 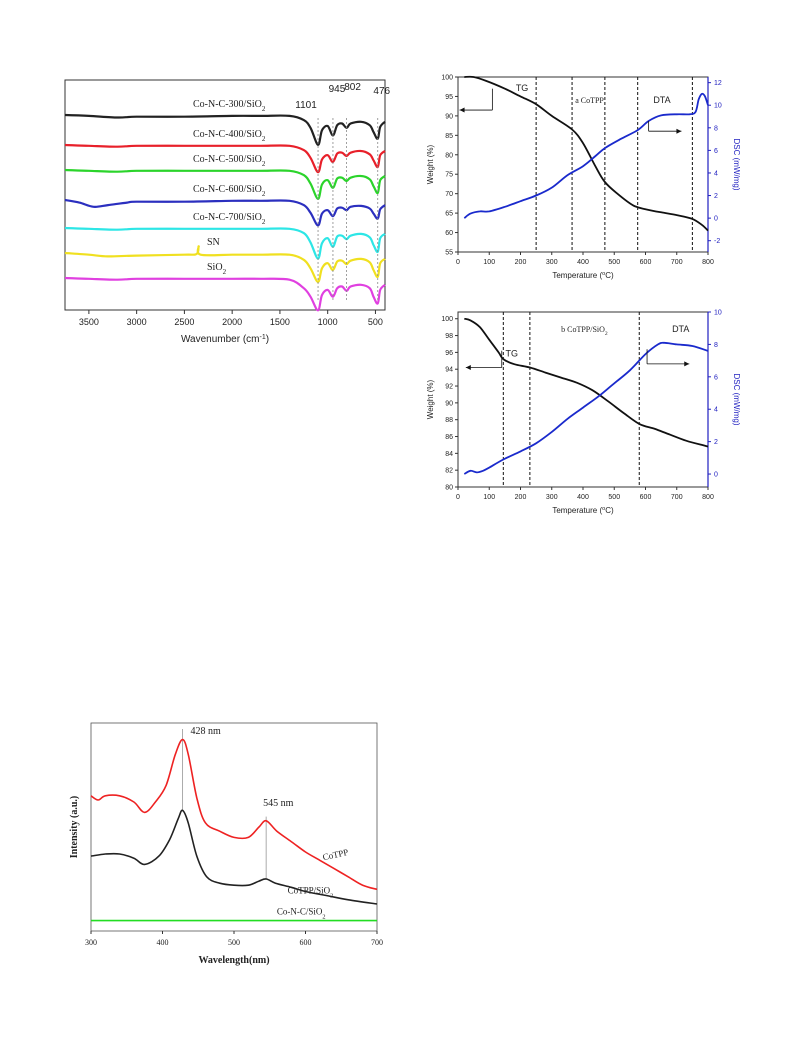 I want to click on tga1-tg-arrow-head, so click(x=462, y=110).